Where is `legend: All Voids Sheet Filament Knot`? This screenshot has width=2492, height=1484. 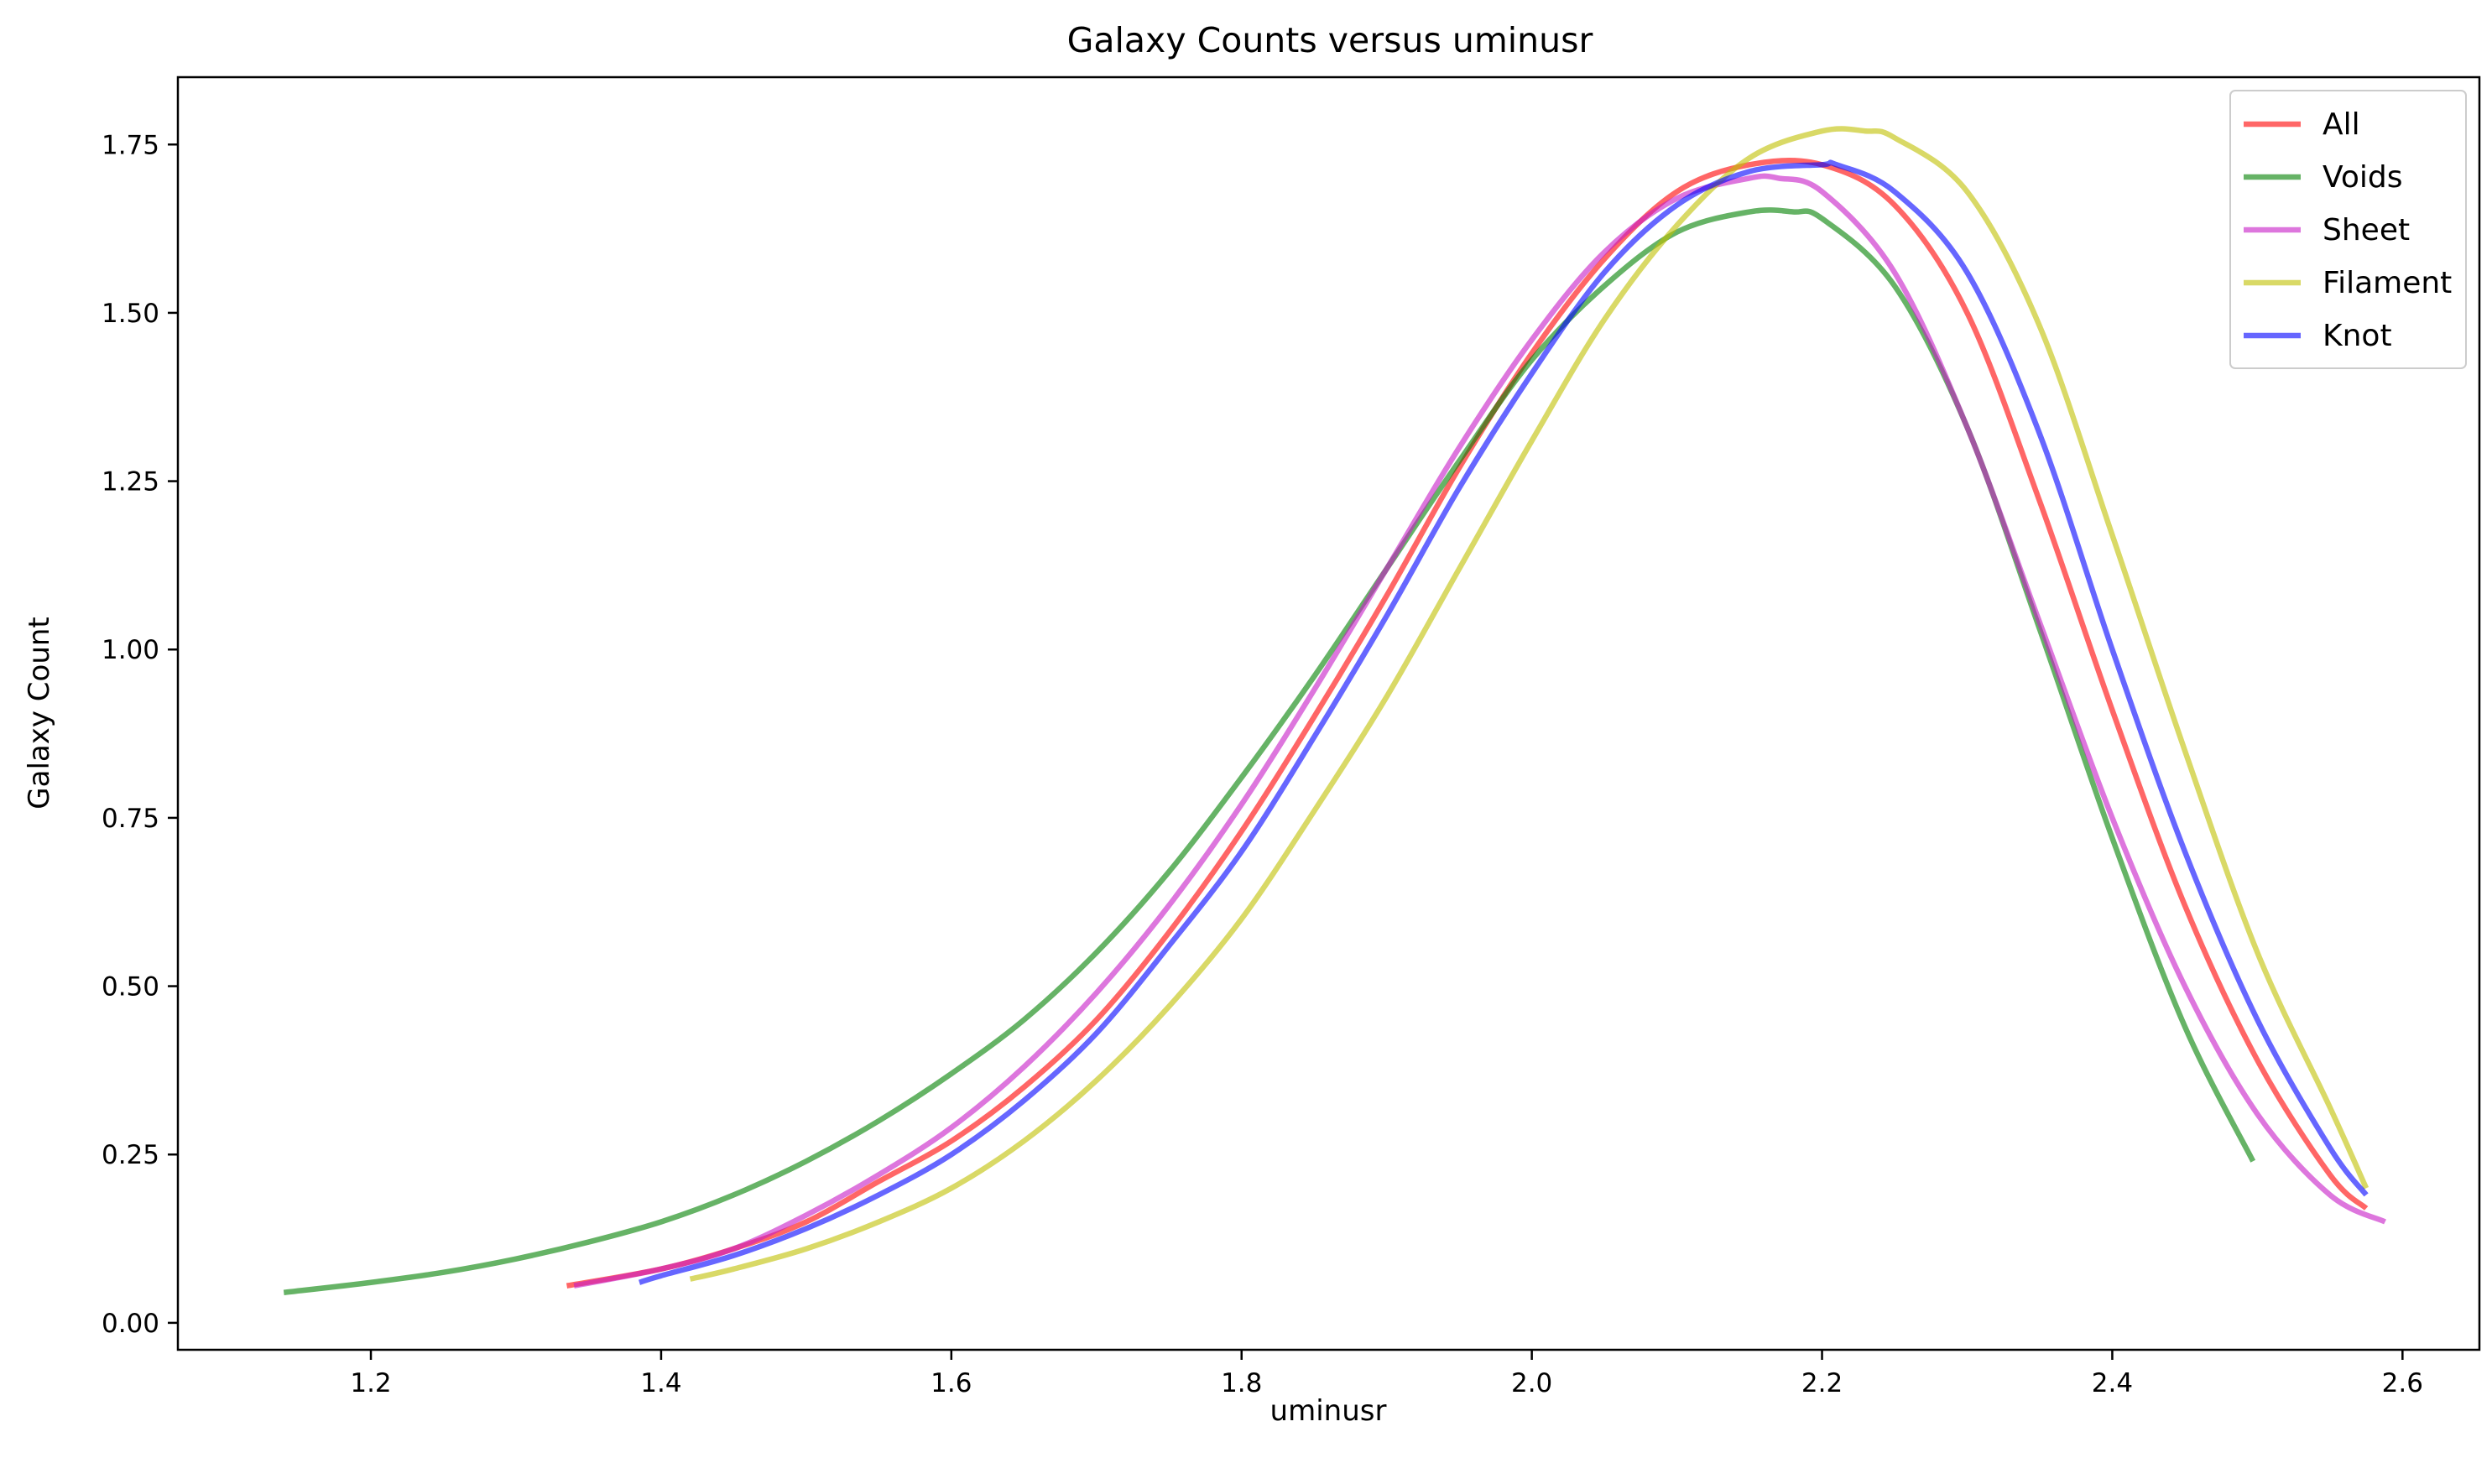
legend: All Voids Sheet Filament Knot is located at coordinates (2348, 229).